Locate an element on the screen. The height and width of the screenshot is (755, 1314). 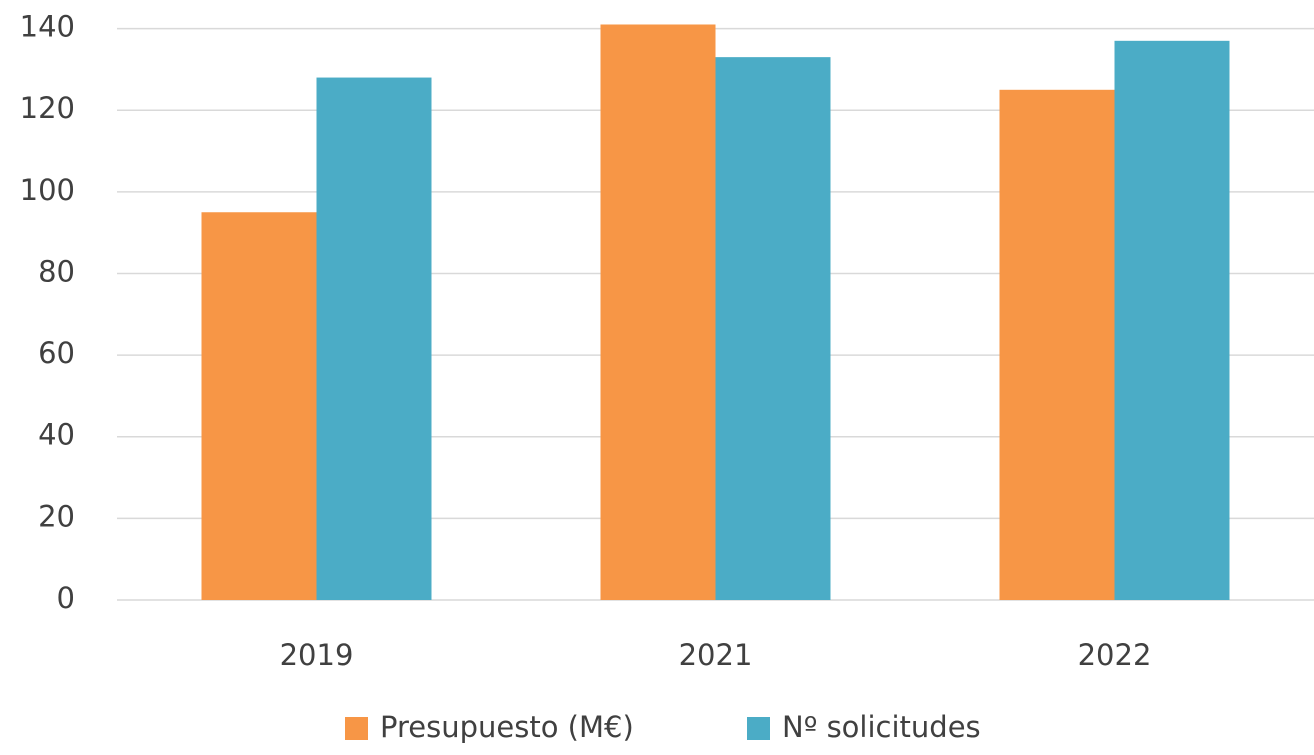
y-tick-label: 80 is located at coordinates (56, 271).